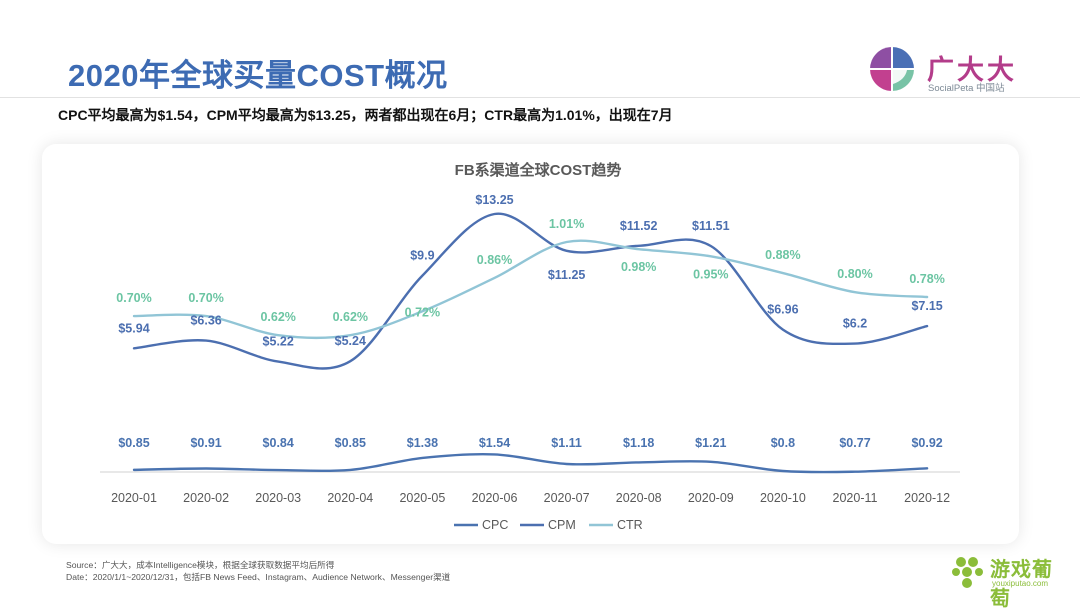  What do you see at coordinates (133, 328) in the screenshot?
I see `data-label-cpm: $5.94` at bounding box center [133, 328].